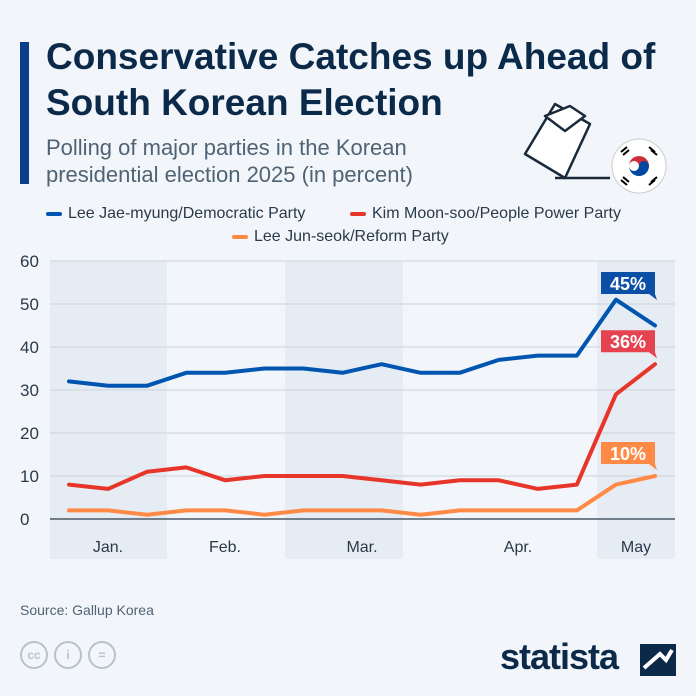 Image resolution: width=696 pixels, height=696 pixels. Describe the element at coordinates (87, 610) in the screenshot. I see `source-note: Source: Gallup Korea` at that location.